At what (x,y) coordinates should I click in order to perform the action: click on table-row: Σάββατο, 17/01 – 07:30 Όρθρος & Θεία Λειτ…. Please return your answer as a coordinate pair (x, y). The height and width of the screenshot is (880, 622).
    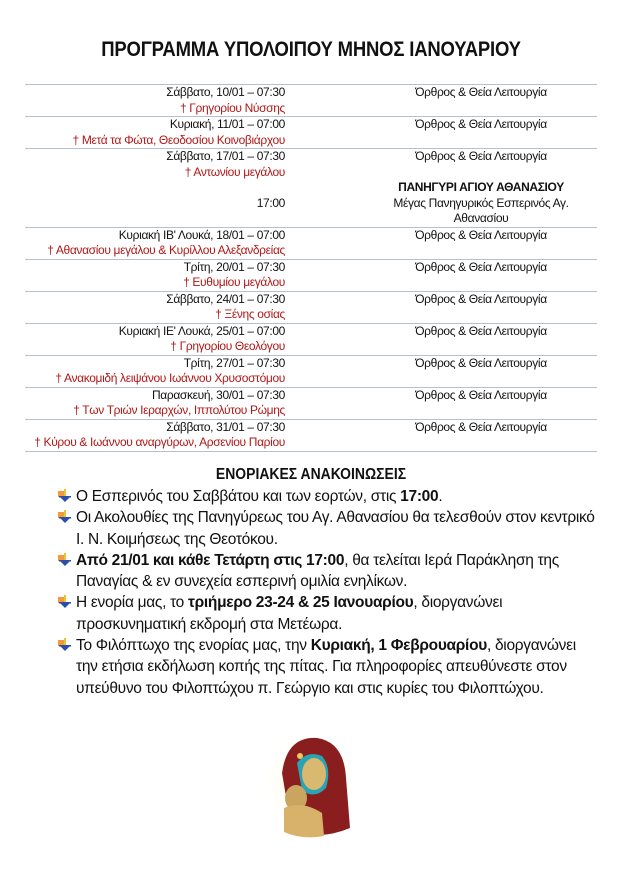
    Looking at the image, I should click on (311, 156).